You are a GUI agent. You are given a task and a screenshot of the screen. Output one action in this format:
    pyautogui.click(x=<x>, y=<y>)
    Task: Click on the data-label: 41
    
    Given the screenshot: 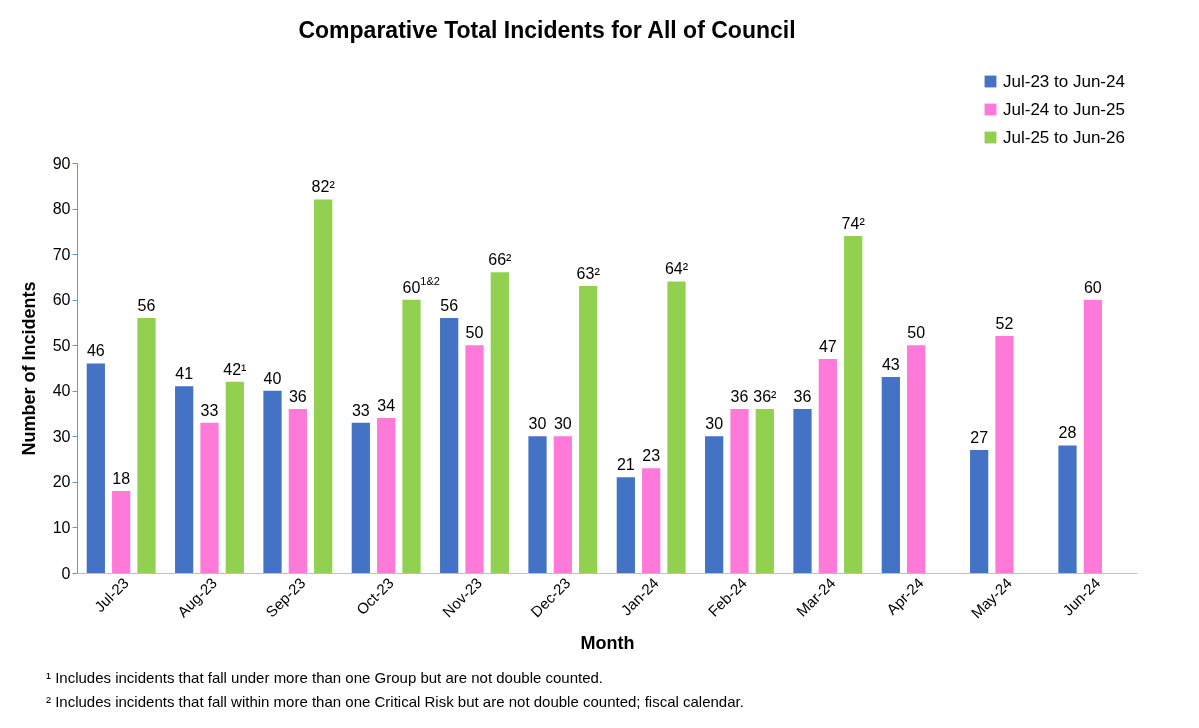 What is the action you would take?
    pyautogui.click(x=184, y=374)
    